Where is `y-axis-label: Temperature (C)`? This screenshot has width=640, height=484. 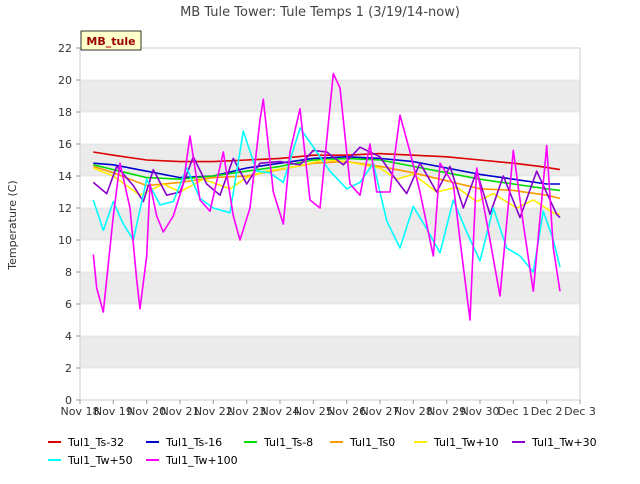
y-axis-label: Temperature (C) is located at coordinates (12, 225).